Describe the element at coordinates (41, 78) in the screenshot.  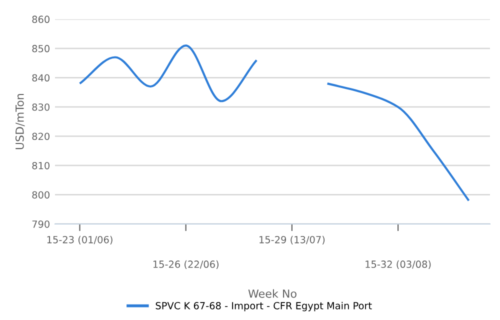
I see `y-tick-label: 840` at that location.